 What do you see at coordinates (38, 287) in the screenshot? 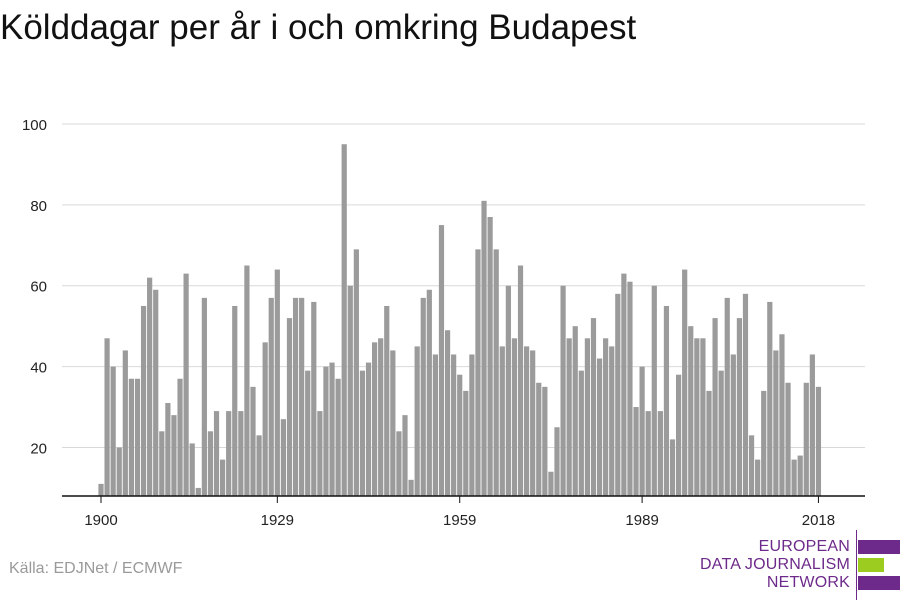
I see `y-tick-label: 60` at bounding box center [38, 287].